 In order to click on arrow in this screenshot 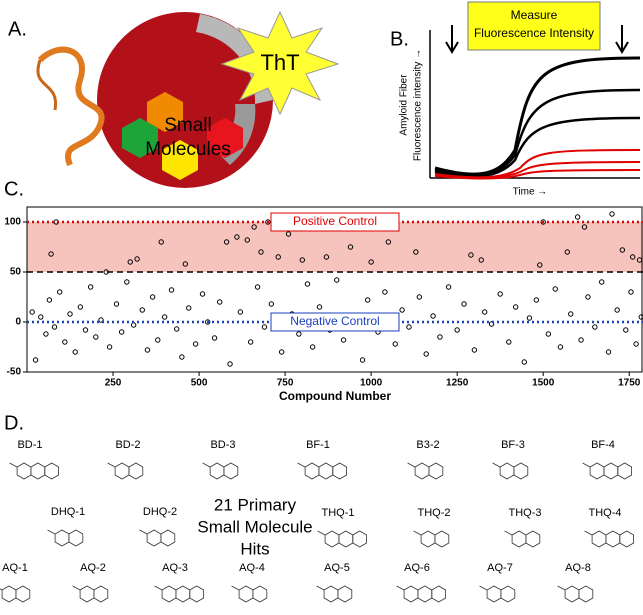, I will do `click(622, 39)`.